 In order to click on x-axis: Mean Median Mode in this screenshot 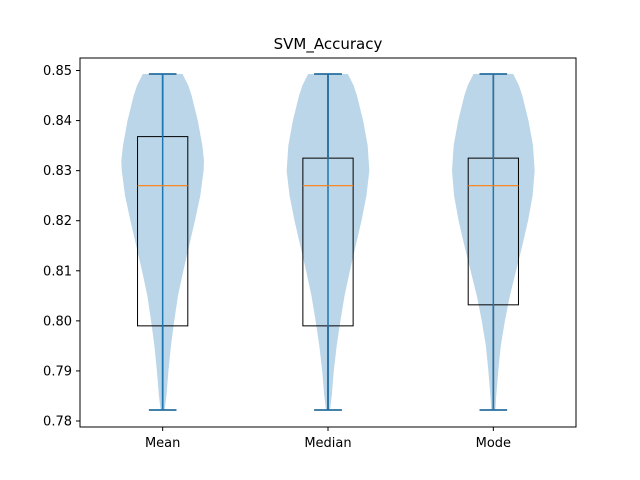, I will do `click(328, 439)`.